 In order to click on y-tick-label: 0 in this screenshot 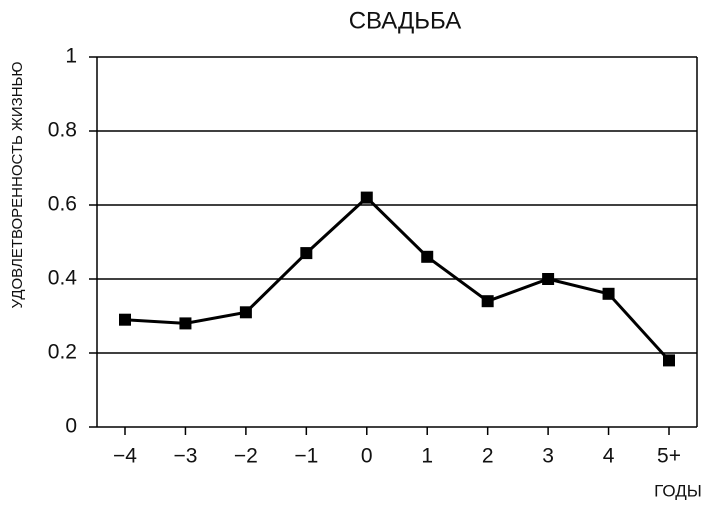, I will do `click(71, 426)`.